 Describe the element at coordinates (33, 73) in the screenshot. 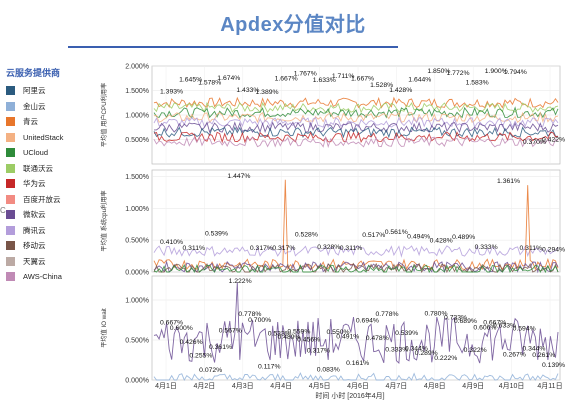

I see `legend-title: 云服务提供商` at that location.